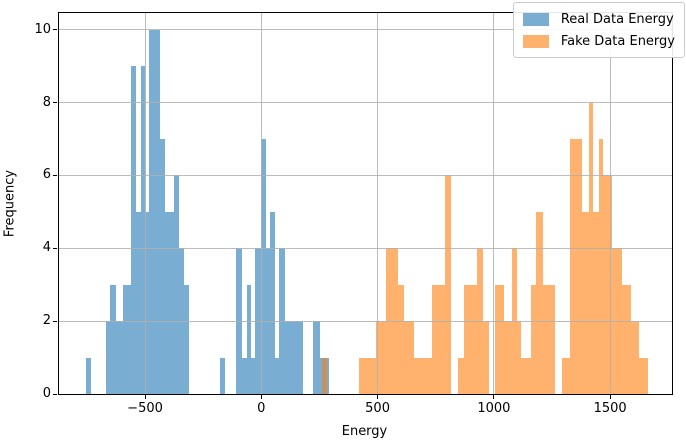 The height and width of the screenshot is (448, 686). I want to click on y-tick-label: 2, so click(46, 321).